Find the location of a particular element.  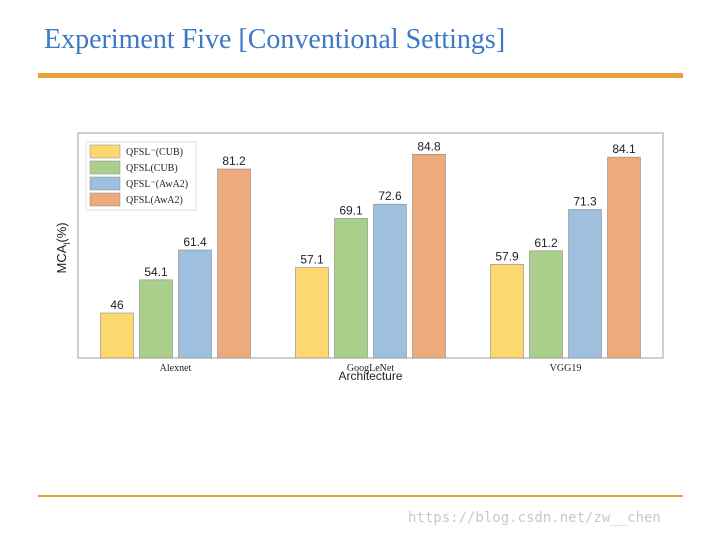

category-label: VGG19 is located at coordinates (566, 368).